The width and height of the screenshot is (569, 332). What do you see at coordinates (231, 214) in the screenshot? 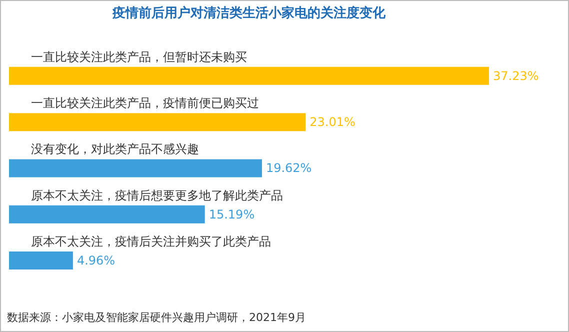
I see `data-label: 15.19%` at bounding box center [231, 214].